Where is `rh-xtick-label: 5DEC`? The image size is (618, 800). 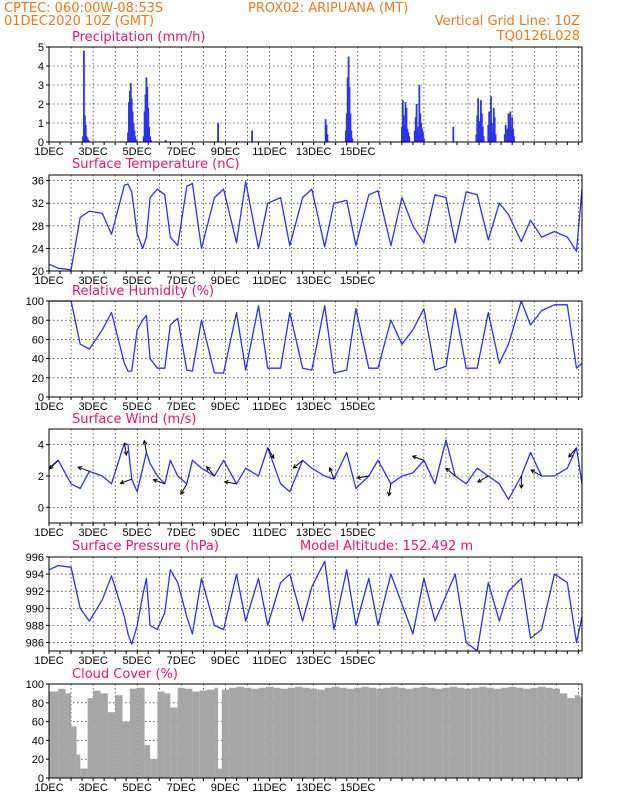
rh-xtick-label: 5DEC is located at coordinates (137, 407).